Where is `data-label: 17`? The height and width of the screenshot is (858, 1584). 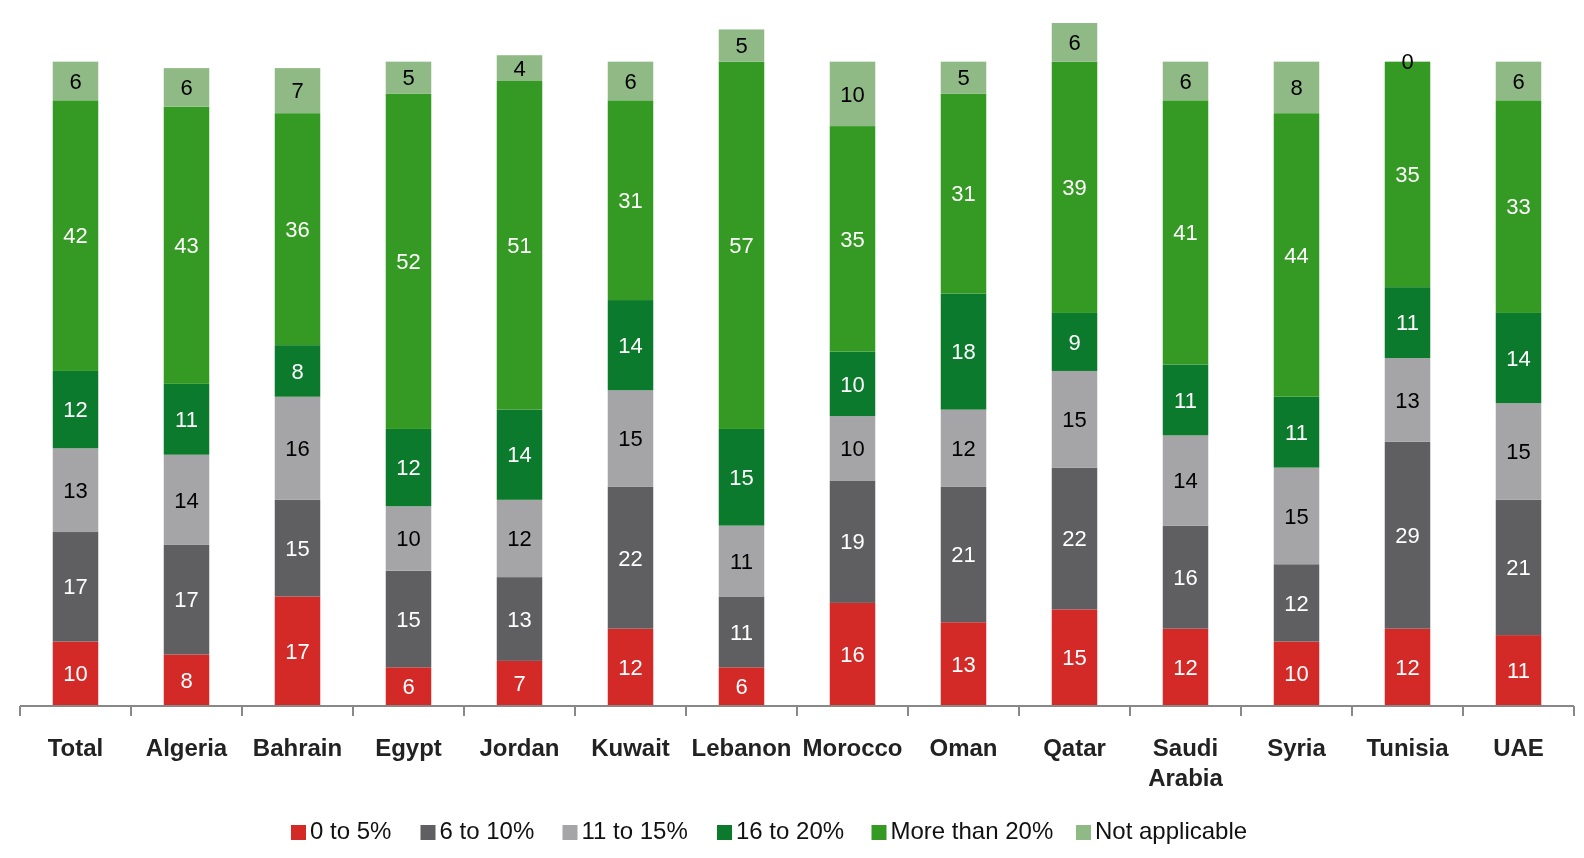 data-label: 17 is located at coordinates (186, 600).